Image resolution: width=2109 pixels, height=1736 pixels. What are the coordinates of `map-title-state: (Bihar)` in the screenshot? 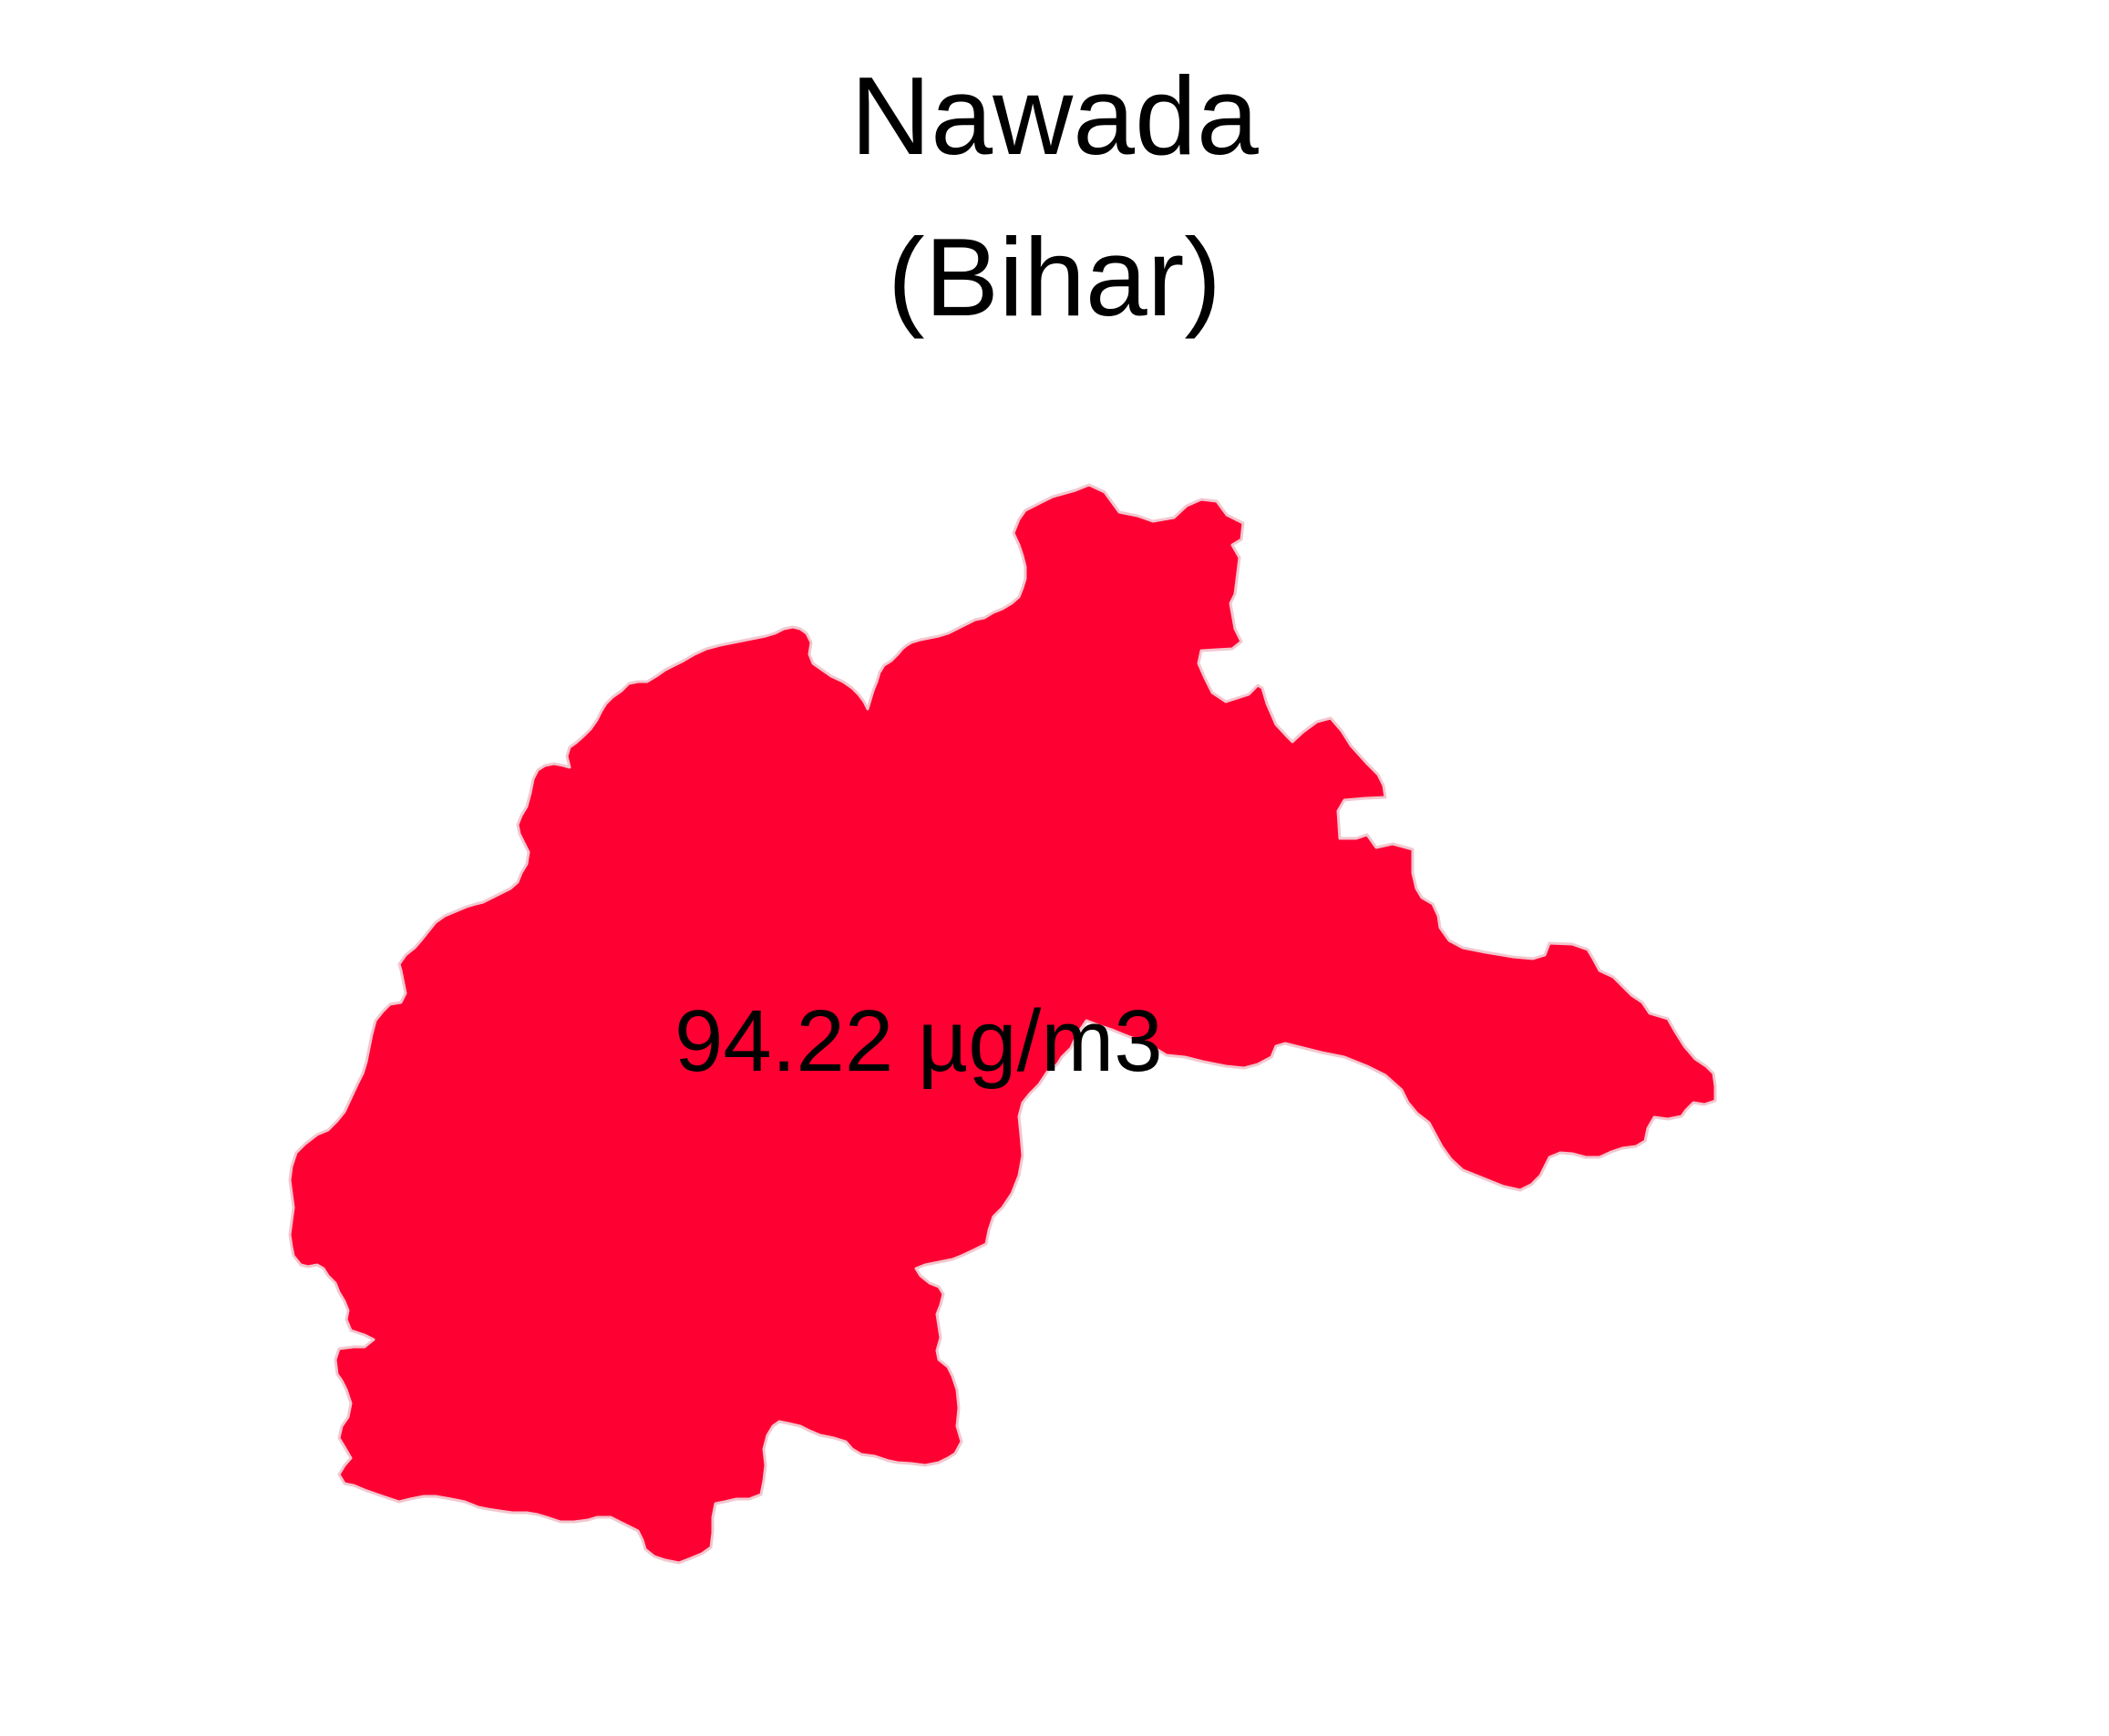 It's located at (1054, 277).